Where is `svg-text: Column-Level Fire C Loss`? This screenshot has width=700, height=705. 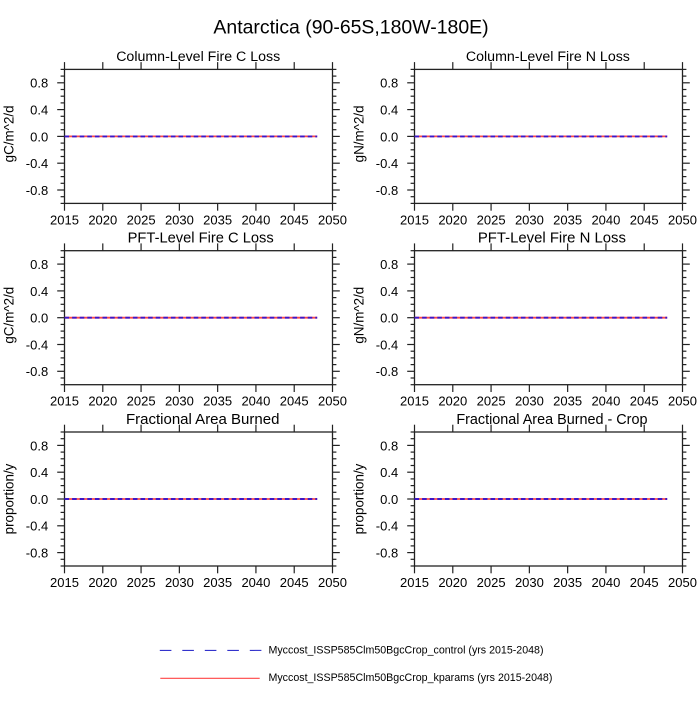
svg-text: Column-Level Fire C Loss is located at coordinates (198, 57).